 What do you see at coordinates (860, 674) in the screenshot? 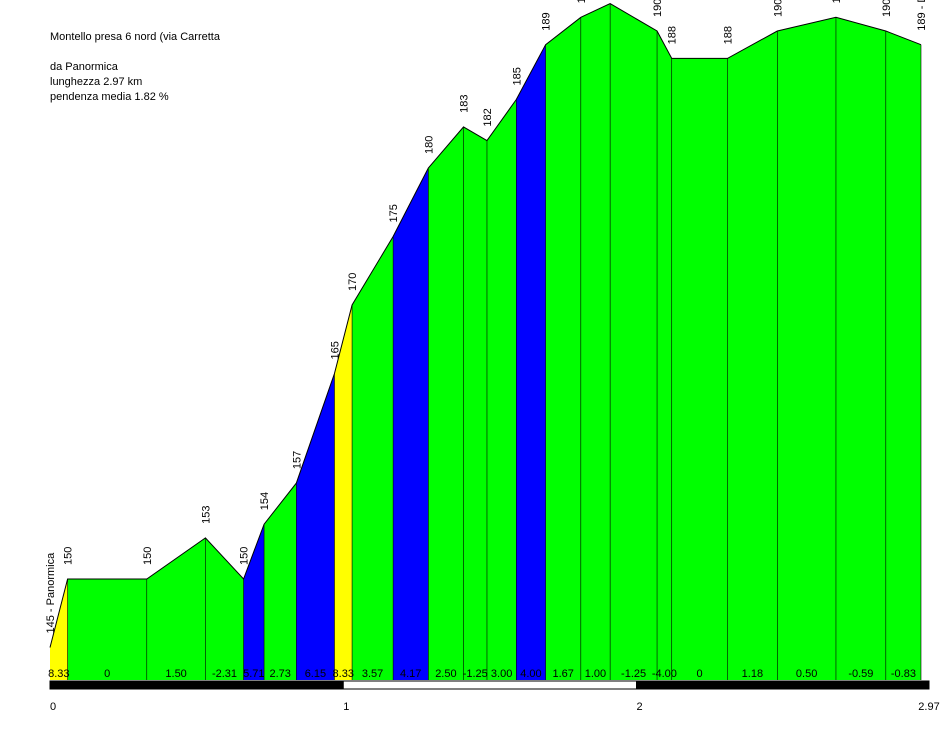
I see `slope-label: -0.59` at bounding box center [860, 674].